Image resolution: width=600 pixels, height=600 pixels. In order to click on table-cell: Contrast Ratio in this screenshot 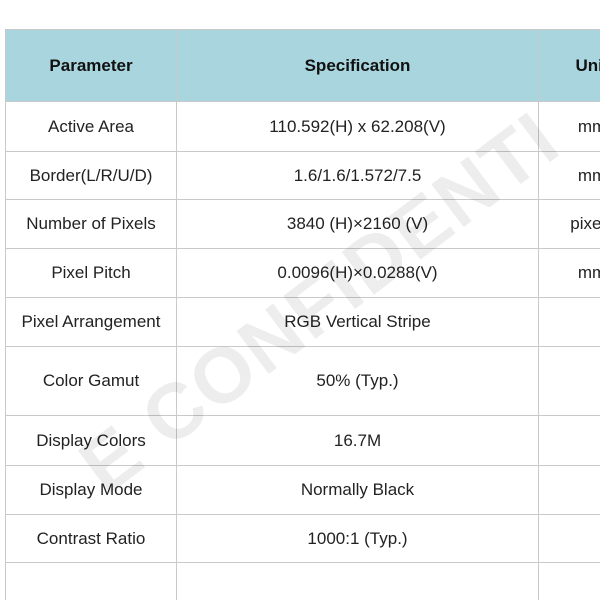, I will do `click(91, 538)`.